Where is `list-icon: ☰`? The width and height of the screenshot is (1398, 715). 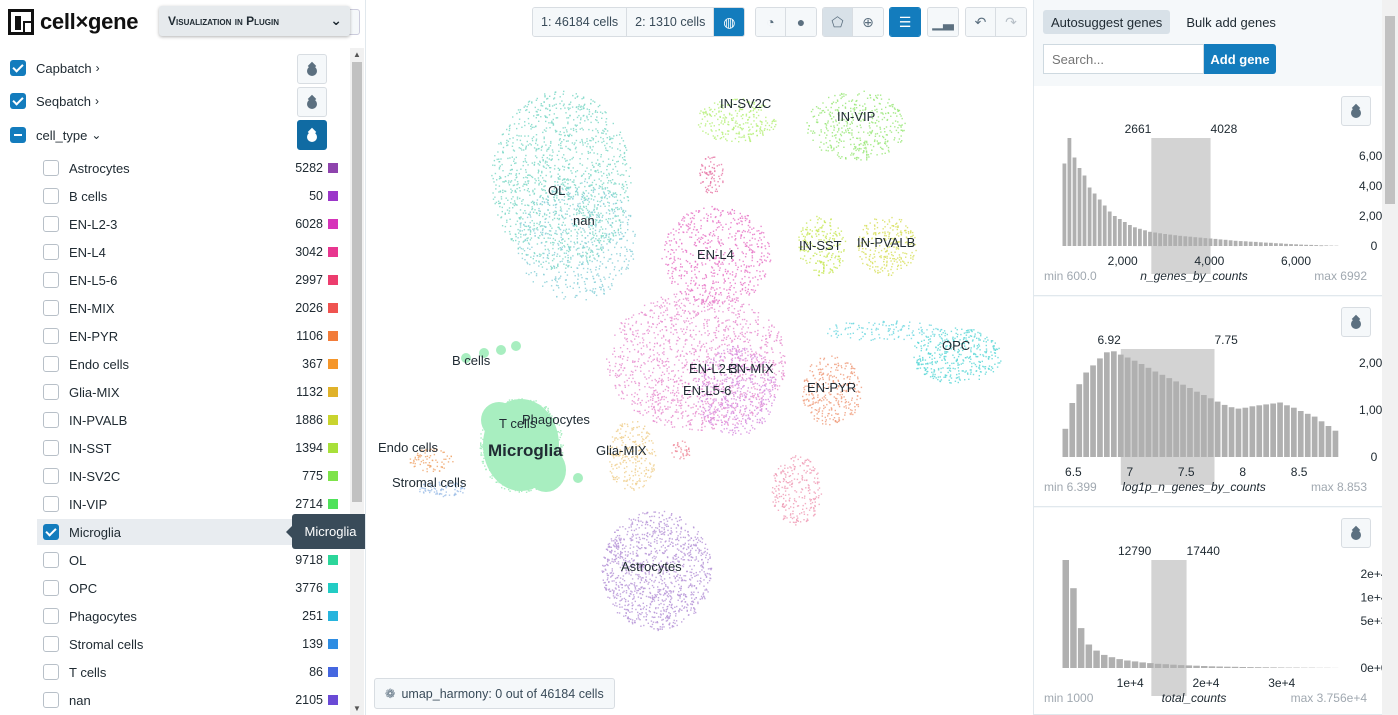
list-icon: ☰ is located at coordinates (905, 22).